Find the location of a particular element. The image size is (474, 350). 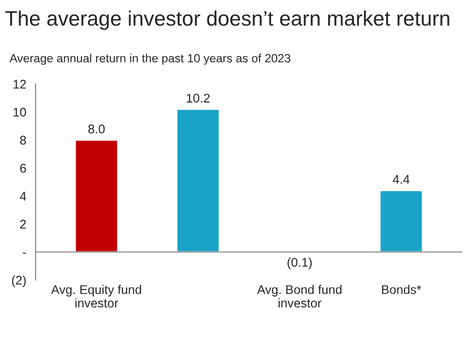

y-tick-label: 10 is located at coordinates (20, 112).